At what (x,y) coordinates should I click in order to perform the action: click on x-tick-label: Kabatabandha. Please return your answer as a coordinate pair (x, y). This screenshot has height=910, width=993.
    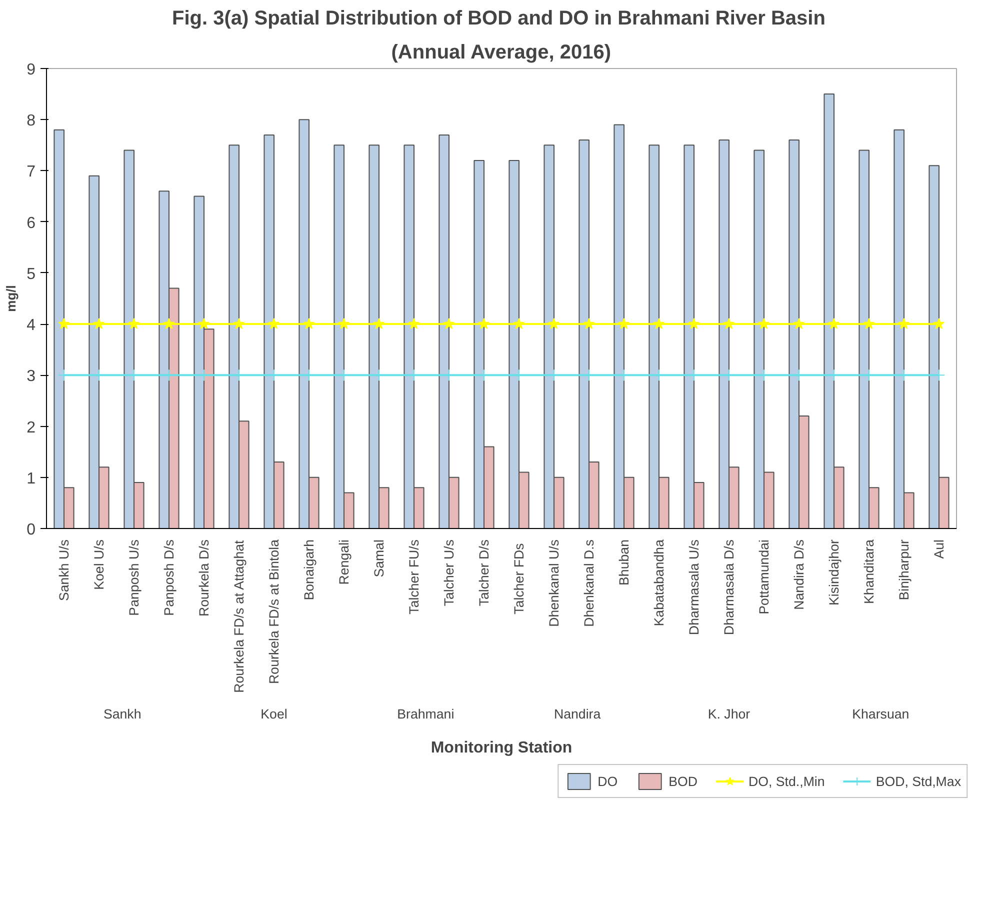
    Looking at the image, I should click on (659, 582).